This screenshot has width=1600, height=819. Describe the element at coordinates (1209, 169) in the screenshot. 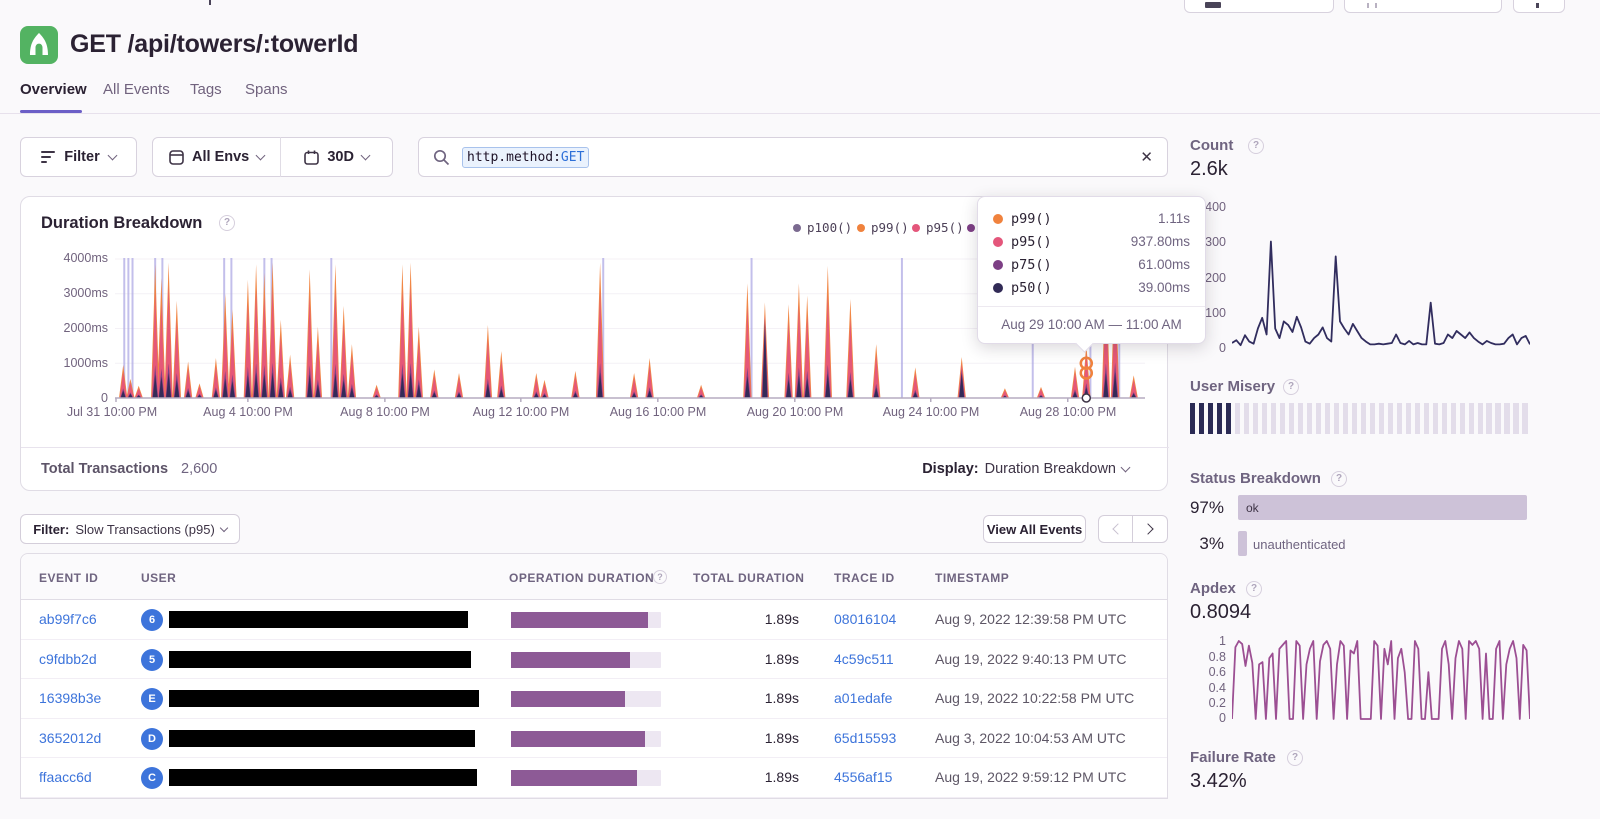

I see `count-value: 2.6k` at that location.